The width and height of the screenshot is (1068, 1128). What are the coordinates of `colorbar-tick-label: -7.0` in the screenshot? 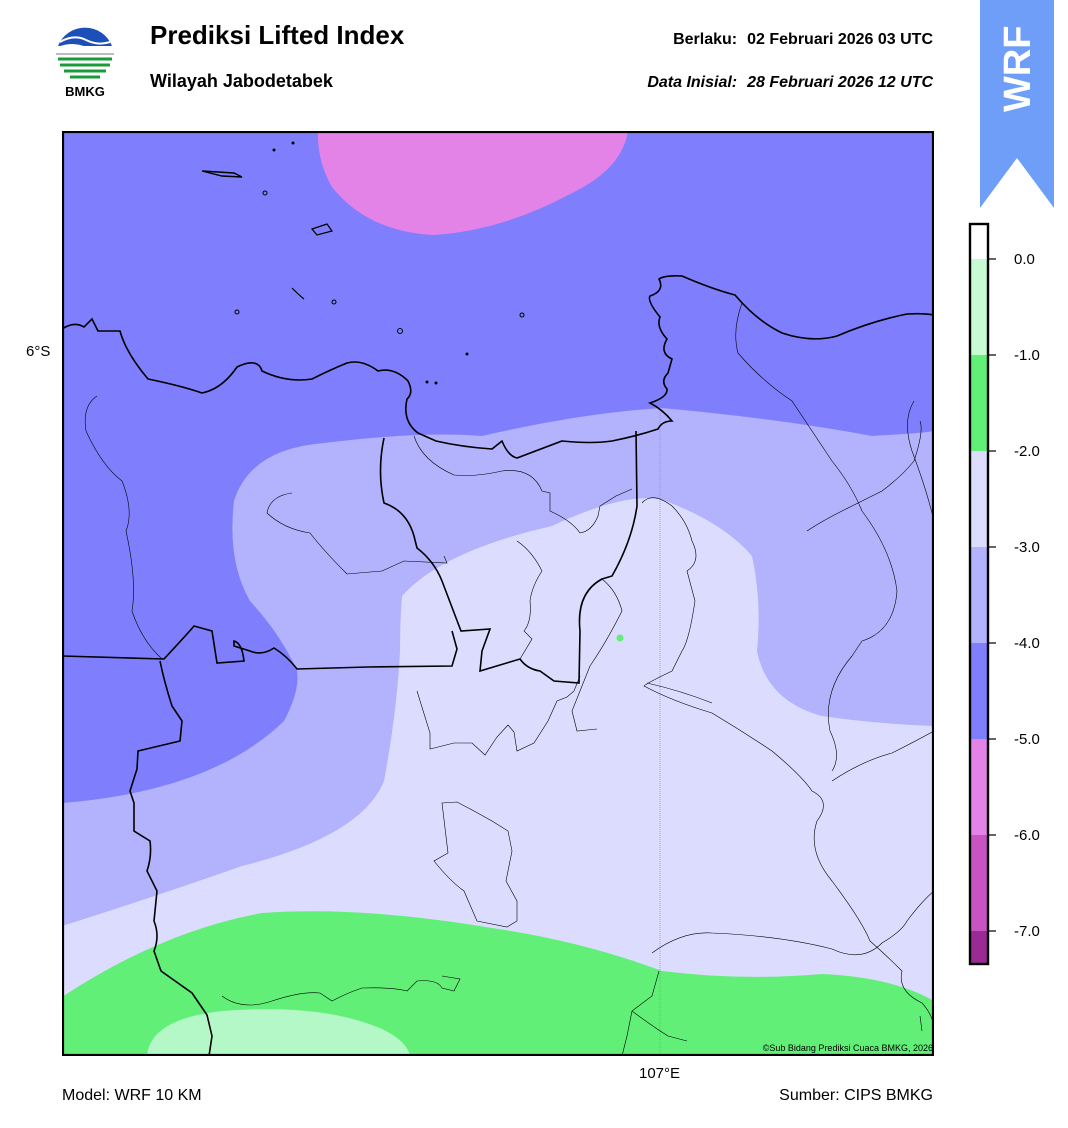 It's located at (1027, 931).